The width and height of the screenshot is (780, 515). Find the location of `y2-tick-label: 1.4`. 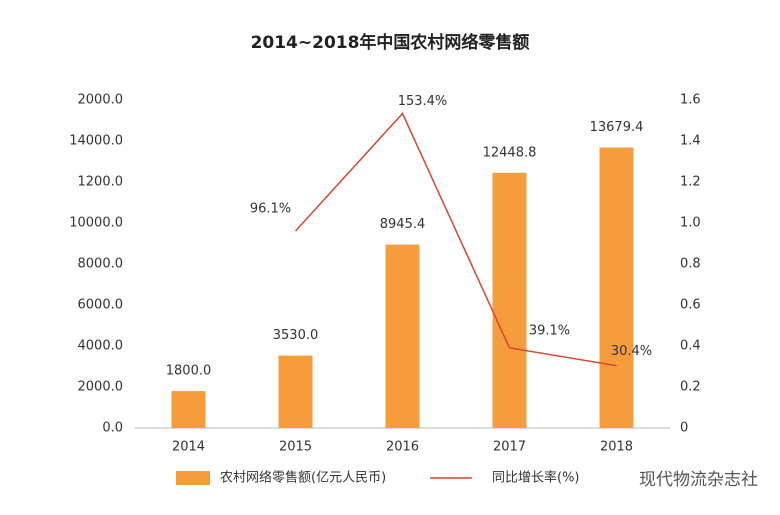

y2-tick-label: 1.4 is located at coordinates (690, 141).